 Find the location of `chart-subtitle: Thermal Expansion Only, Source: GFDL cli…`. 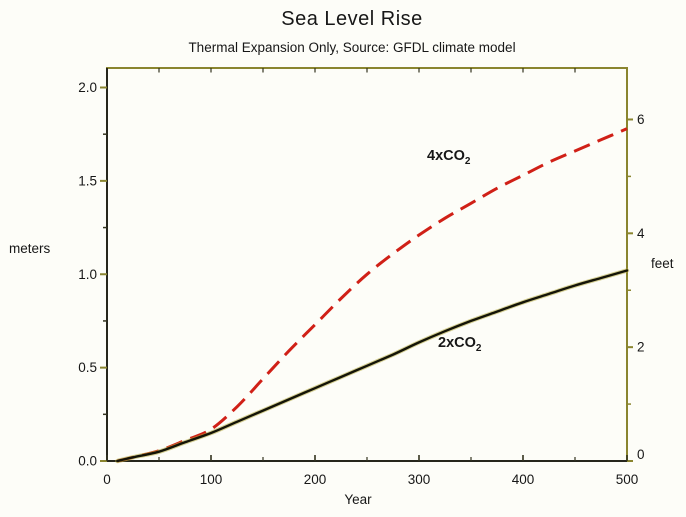

chart-subtitle: Thermal Expansion Only, Source: GFDL cli… is located at coordinates (351, 47).